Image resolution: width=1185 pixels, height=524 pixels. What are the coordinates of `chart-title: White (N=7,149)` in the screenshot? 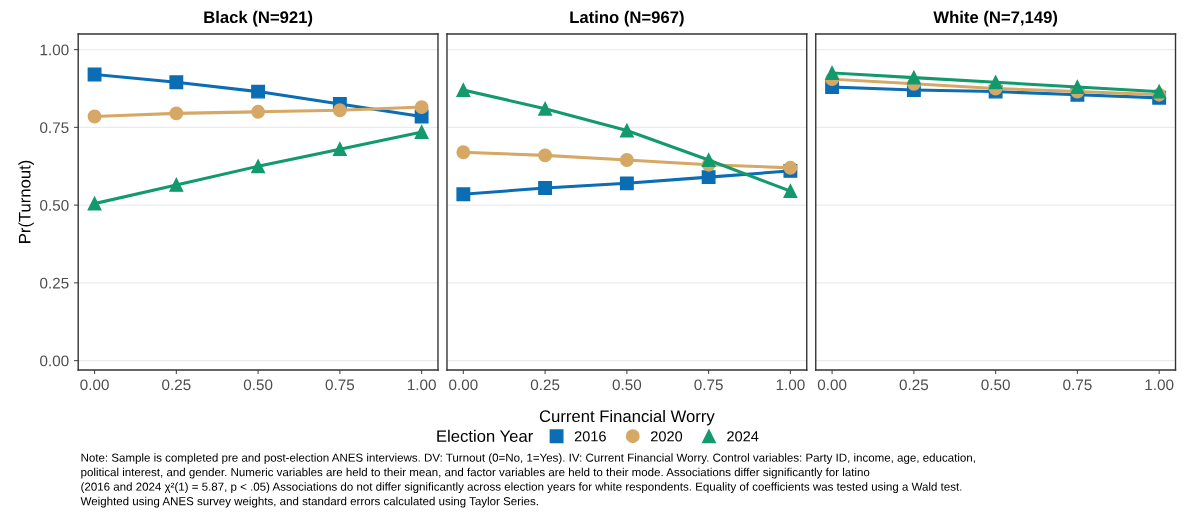 It's located at (995, 18).